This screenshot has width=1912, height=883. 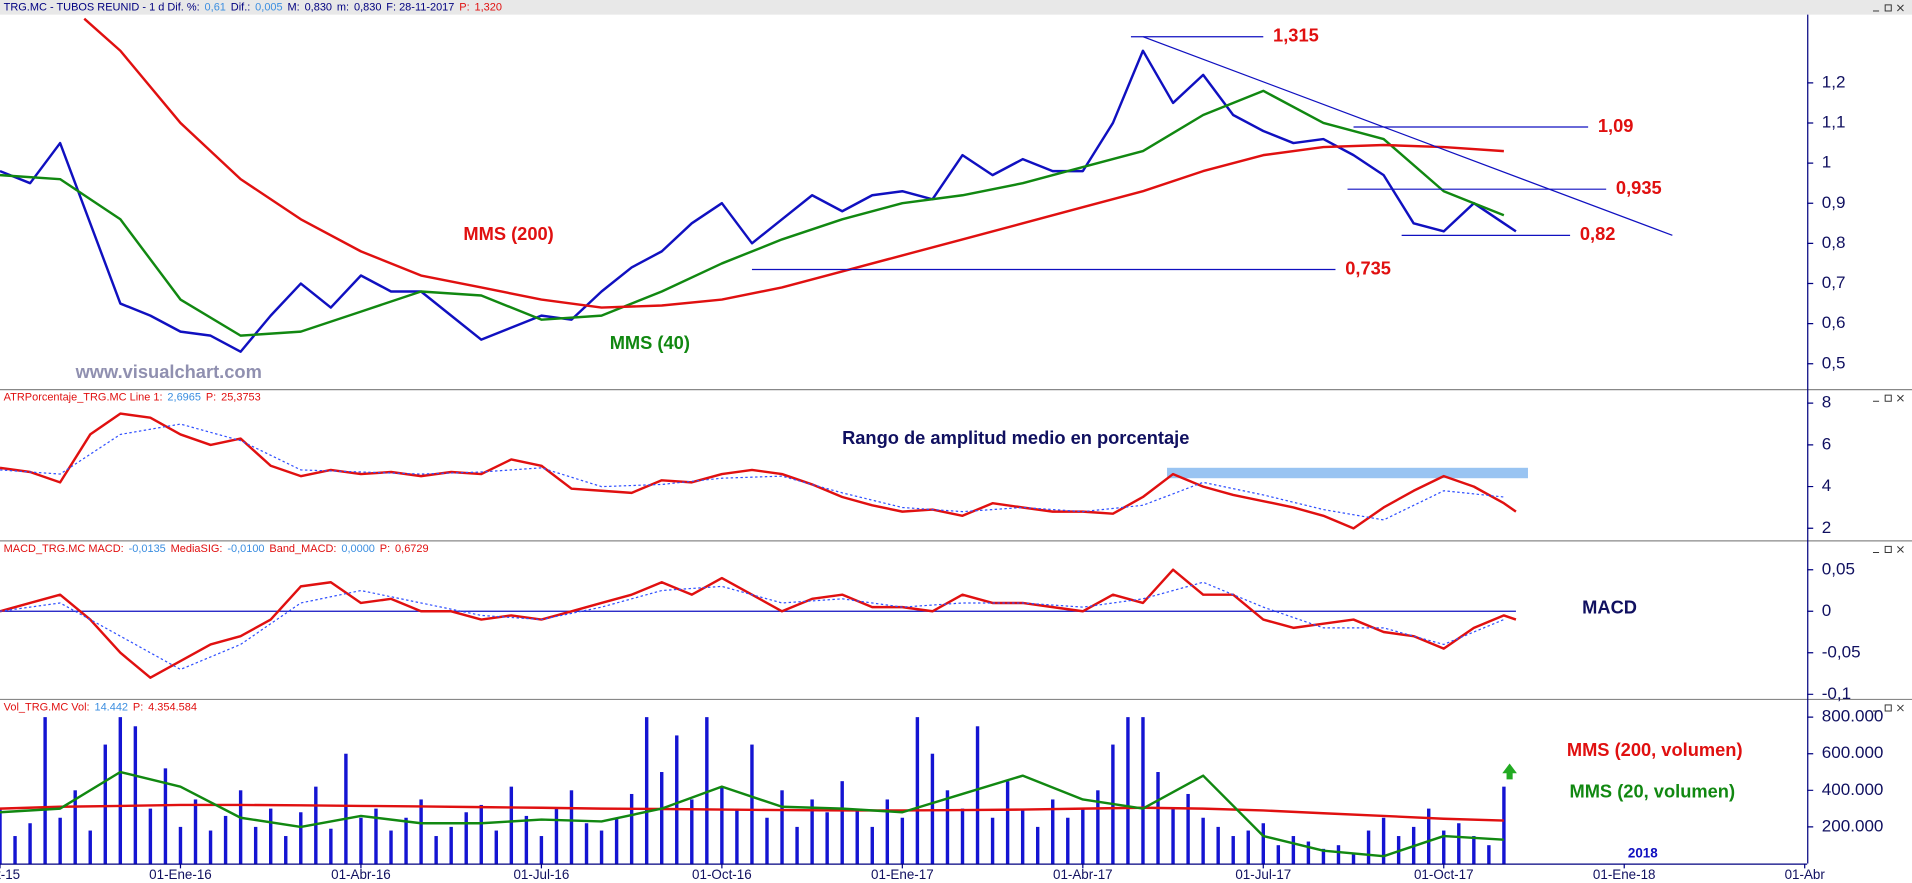 I want to click on header-segment: P:, so click(x=138, y=707).